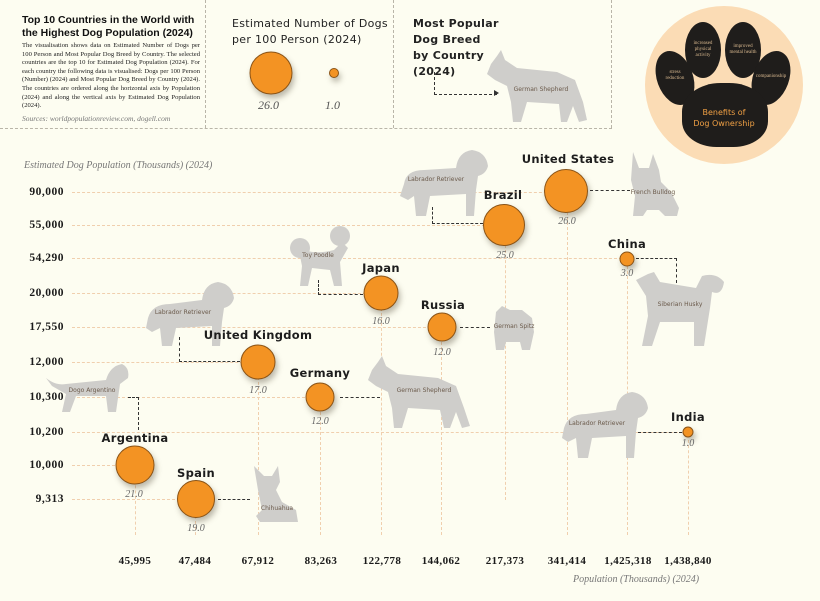 This screenshot has width=820, height=601. Describe the element at coordinates (320, 373) in the screenshot. I see `country-label-germany: Germany` at that location.